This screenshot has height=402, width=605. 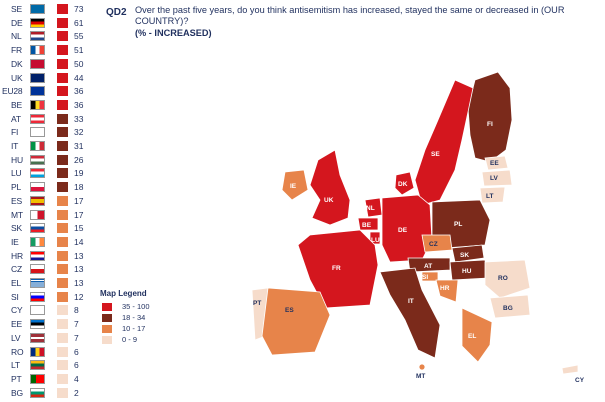 What do you see at coordinates (420, 376) in the screenshot?
I see `map-label-mt: MT` at bounding box center [420, 376].